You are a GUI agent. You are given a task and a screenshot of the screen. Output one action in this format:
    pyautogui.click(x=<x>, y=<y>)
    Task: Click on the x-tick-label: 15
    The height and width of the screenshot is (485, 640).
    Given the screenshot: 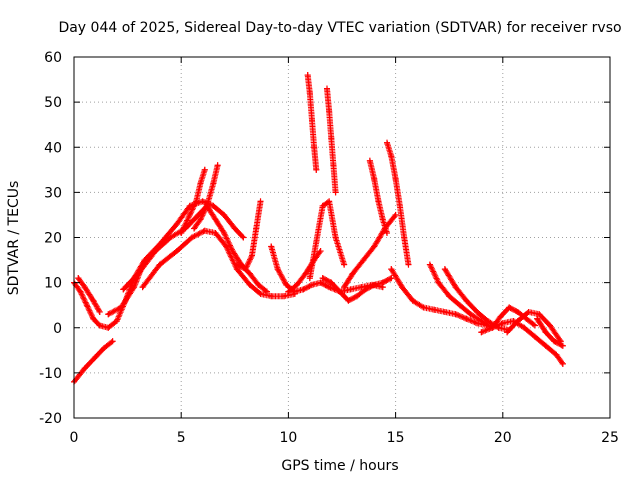 What is the action you would take?
    pyautogui.click(x=396, y=438)
    